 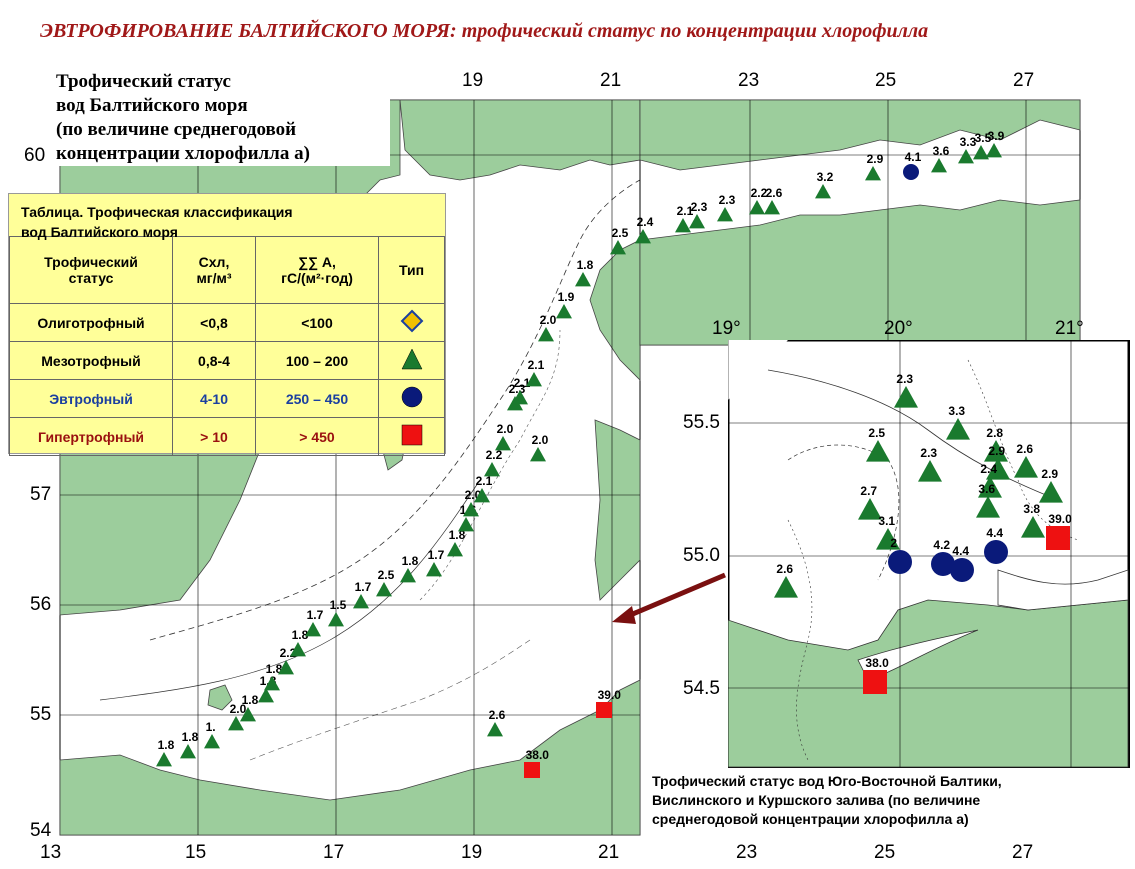 What do you see at coordinates (214, 322) in the screenshot?
I see `cell-chl: <0,8` at bounding box center [214, 322].